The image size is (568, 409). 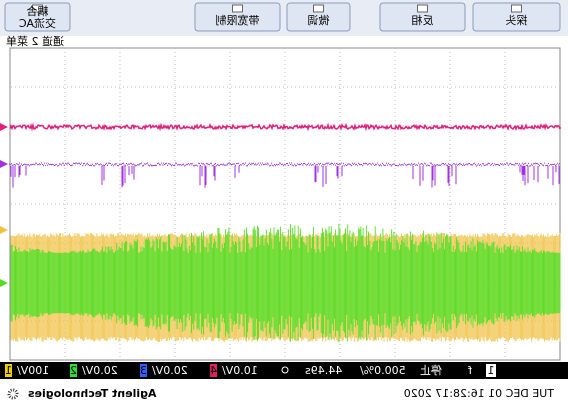 I want to click on timebase: 500.0%/, so click(x=383, y=370).